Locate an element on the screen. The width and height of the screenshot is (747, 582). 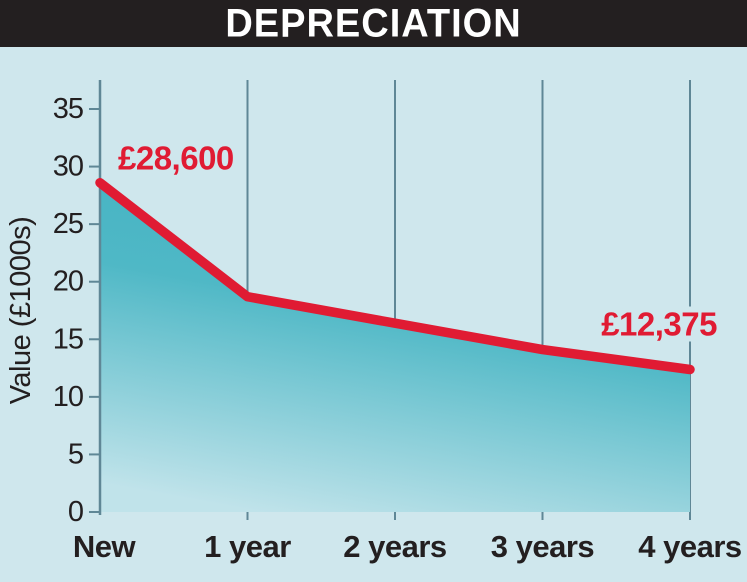
x-tick-label-0: New is located at coordinates (105, 546).